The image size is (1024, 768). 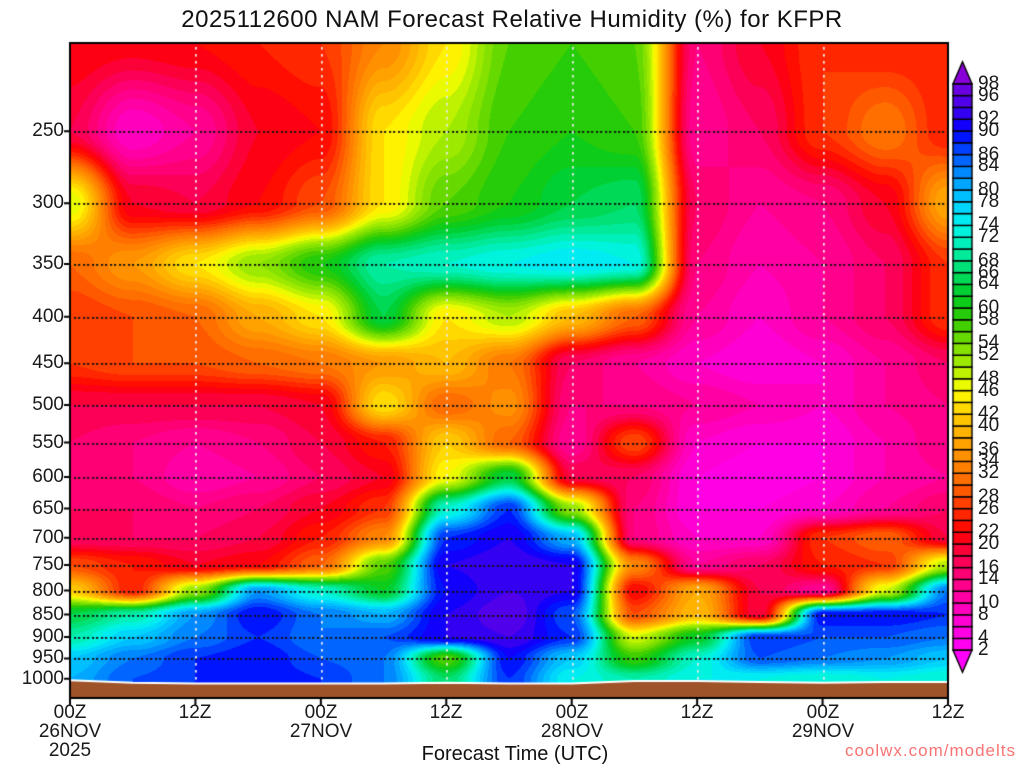 What do you see at coordinates (989, 154) in the screenshot?
I see `colorbar-label-86: 86` at bounding box center [989, 154].